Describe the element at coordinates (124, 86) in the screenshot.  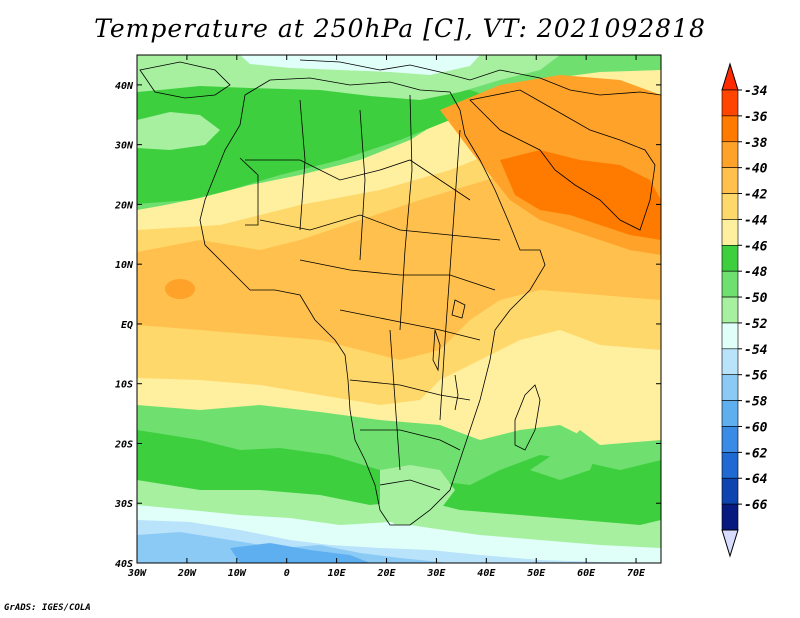
I see `lat-tick-label: 40N` at that location.